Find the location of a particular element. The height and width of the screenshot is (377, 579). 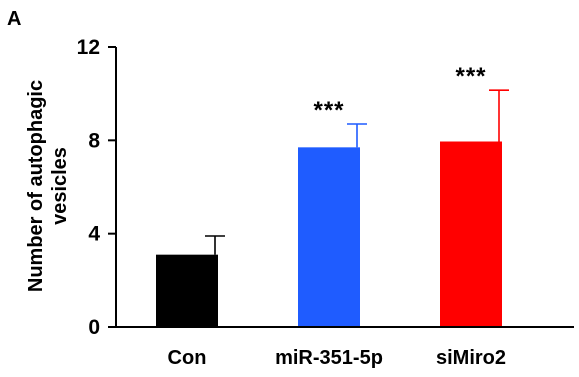

x-axis-categories: Con miR-351-5p siMiro2 is located at coordinates (337, 358).